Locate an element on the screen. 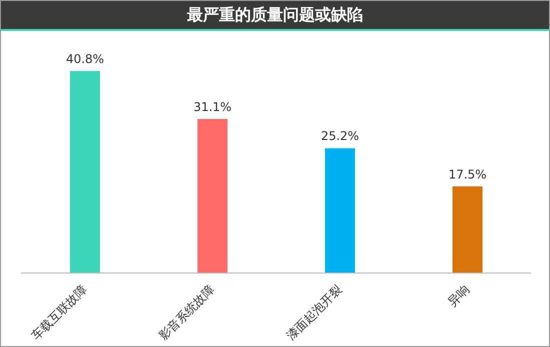 The width and height of the screenshot is (550, 347). x-tick-label: 车载互联故障 is located at coordinates (59, 312).